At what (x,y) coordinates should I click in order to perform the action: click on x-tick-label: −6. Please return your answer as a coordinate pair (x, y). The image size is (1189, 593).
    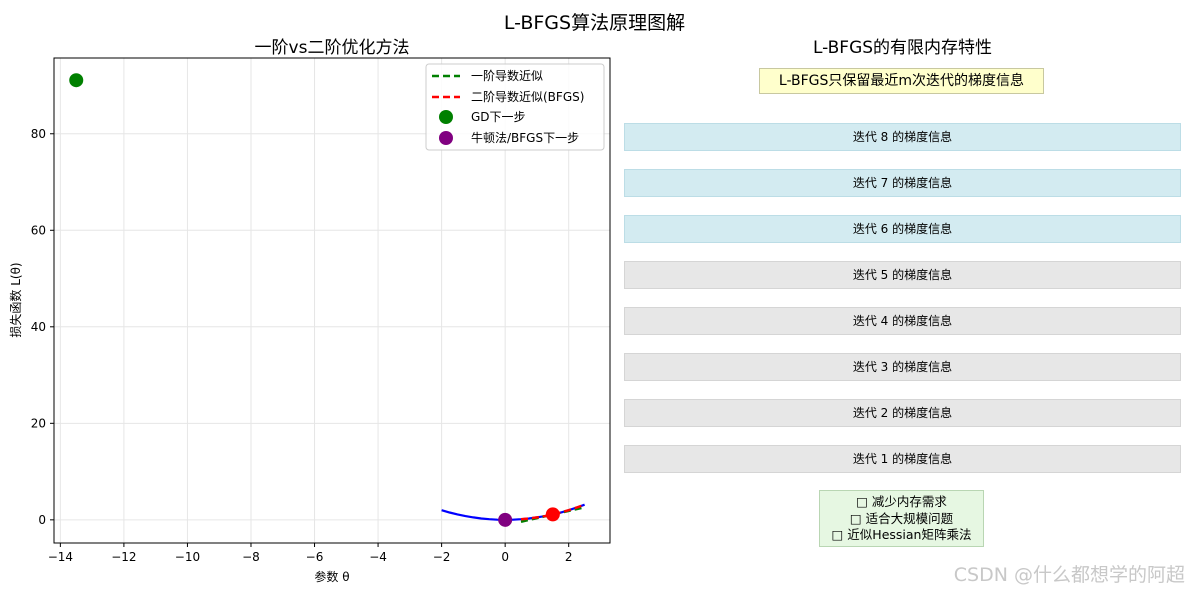
    Looking at the image, I should click on (315, 557).